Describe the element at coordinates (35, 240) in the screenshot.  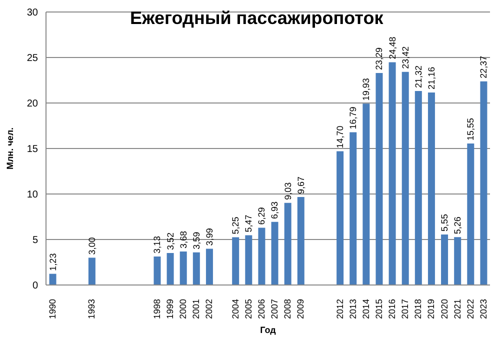
I see `y-tick-label: 5` at that location.